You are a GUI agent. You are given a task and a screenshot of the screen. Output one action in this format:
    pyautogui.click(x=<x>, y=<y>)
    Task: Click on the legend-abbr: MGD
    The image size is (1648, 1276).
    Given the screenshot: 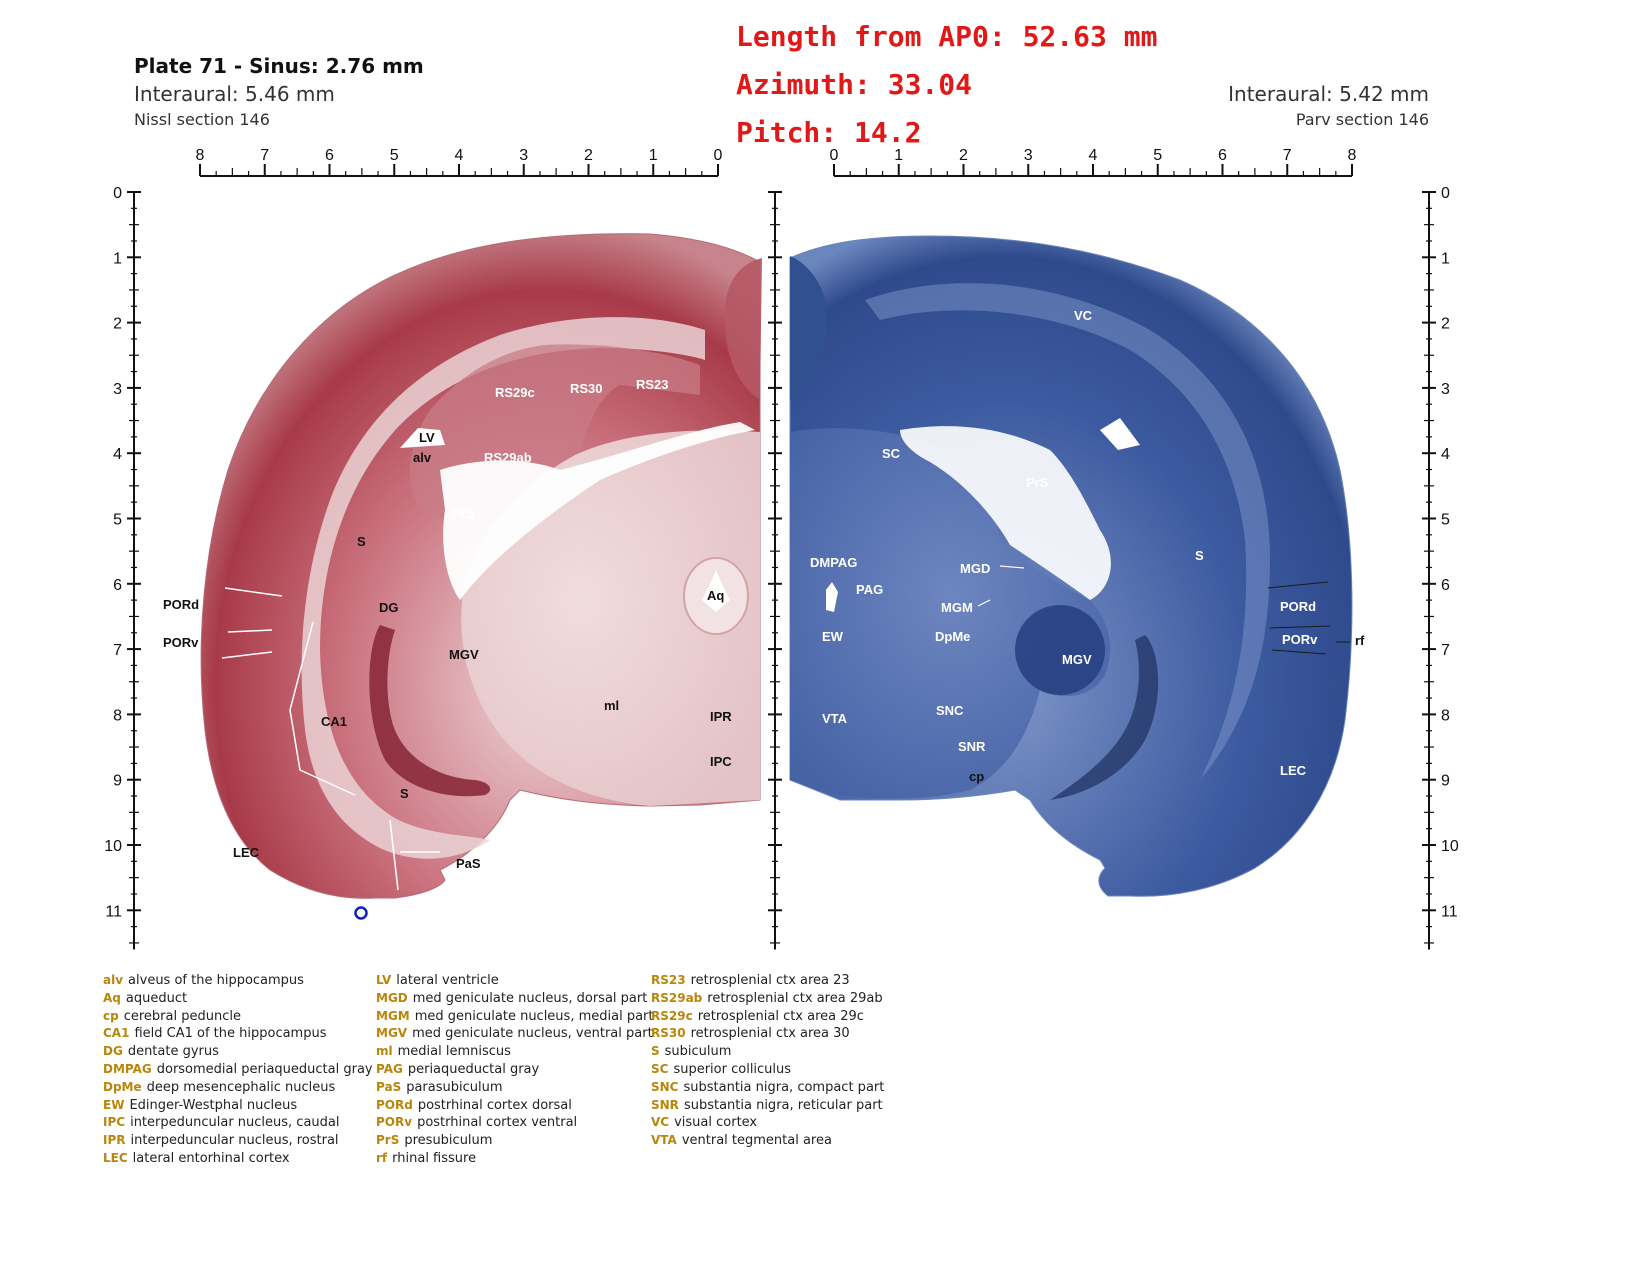 What is the action you would take?
    pyautogui.click(x=392, y=997)
    